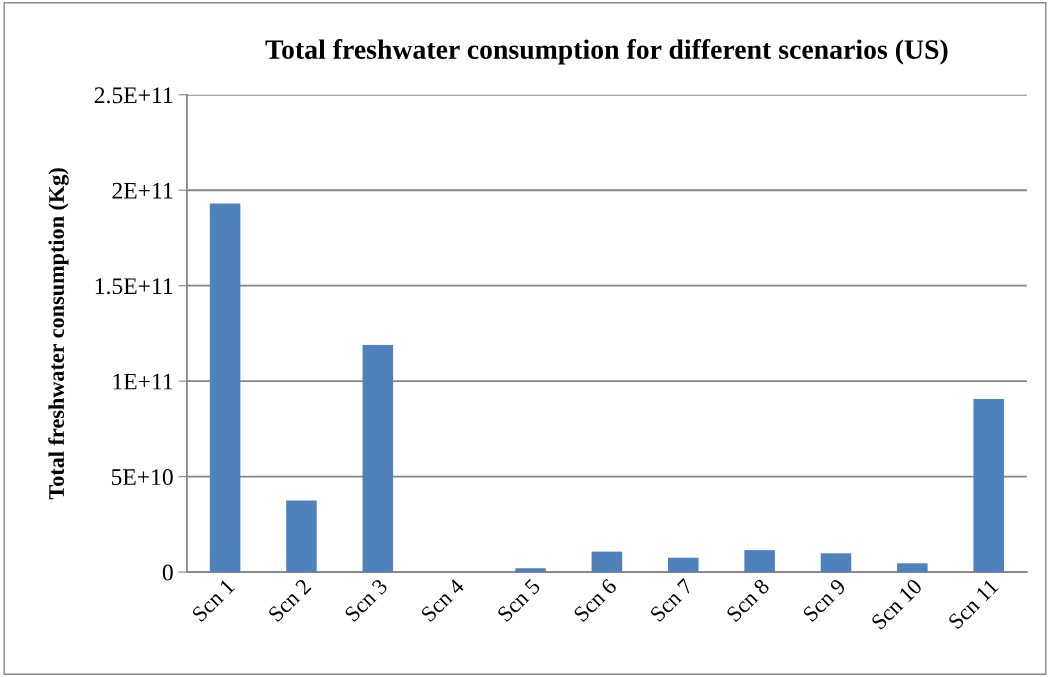  What do you see at coordinates (973, 604) in the screenshot?
I see `x-tick-label: Scn 11` at bounding box center [973, 604].